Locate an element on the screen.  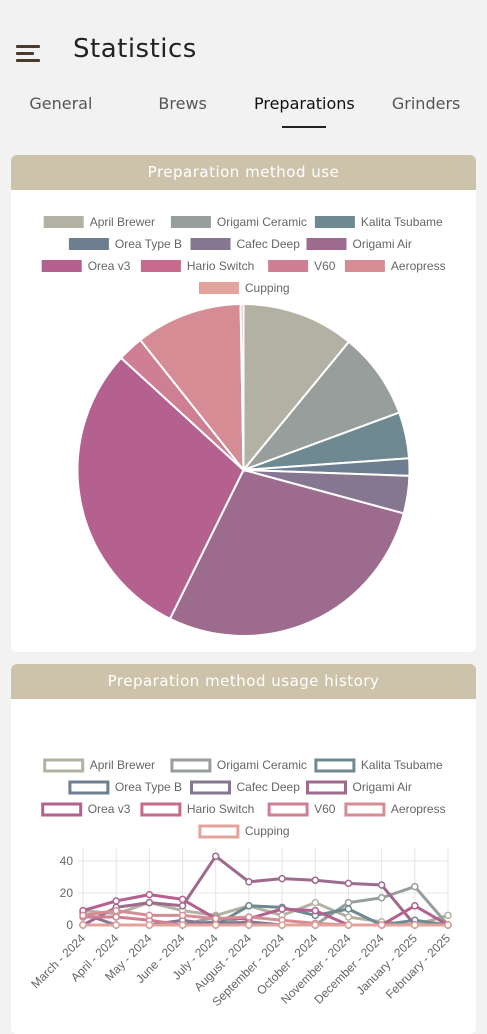
legend-label: Cafec Deep is located at coordinates (269, 787).